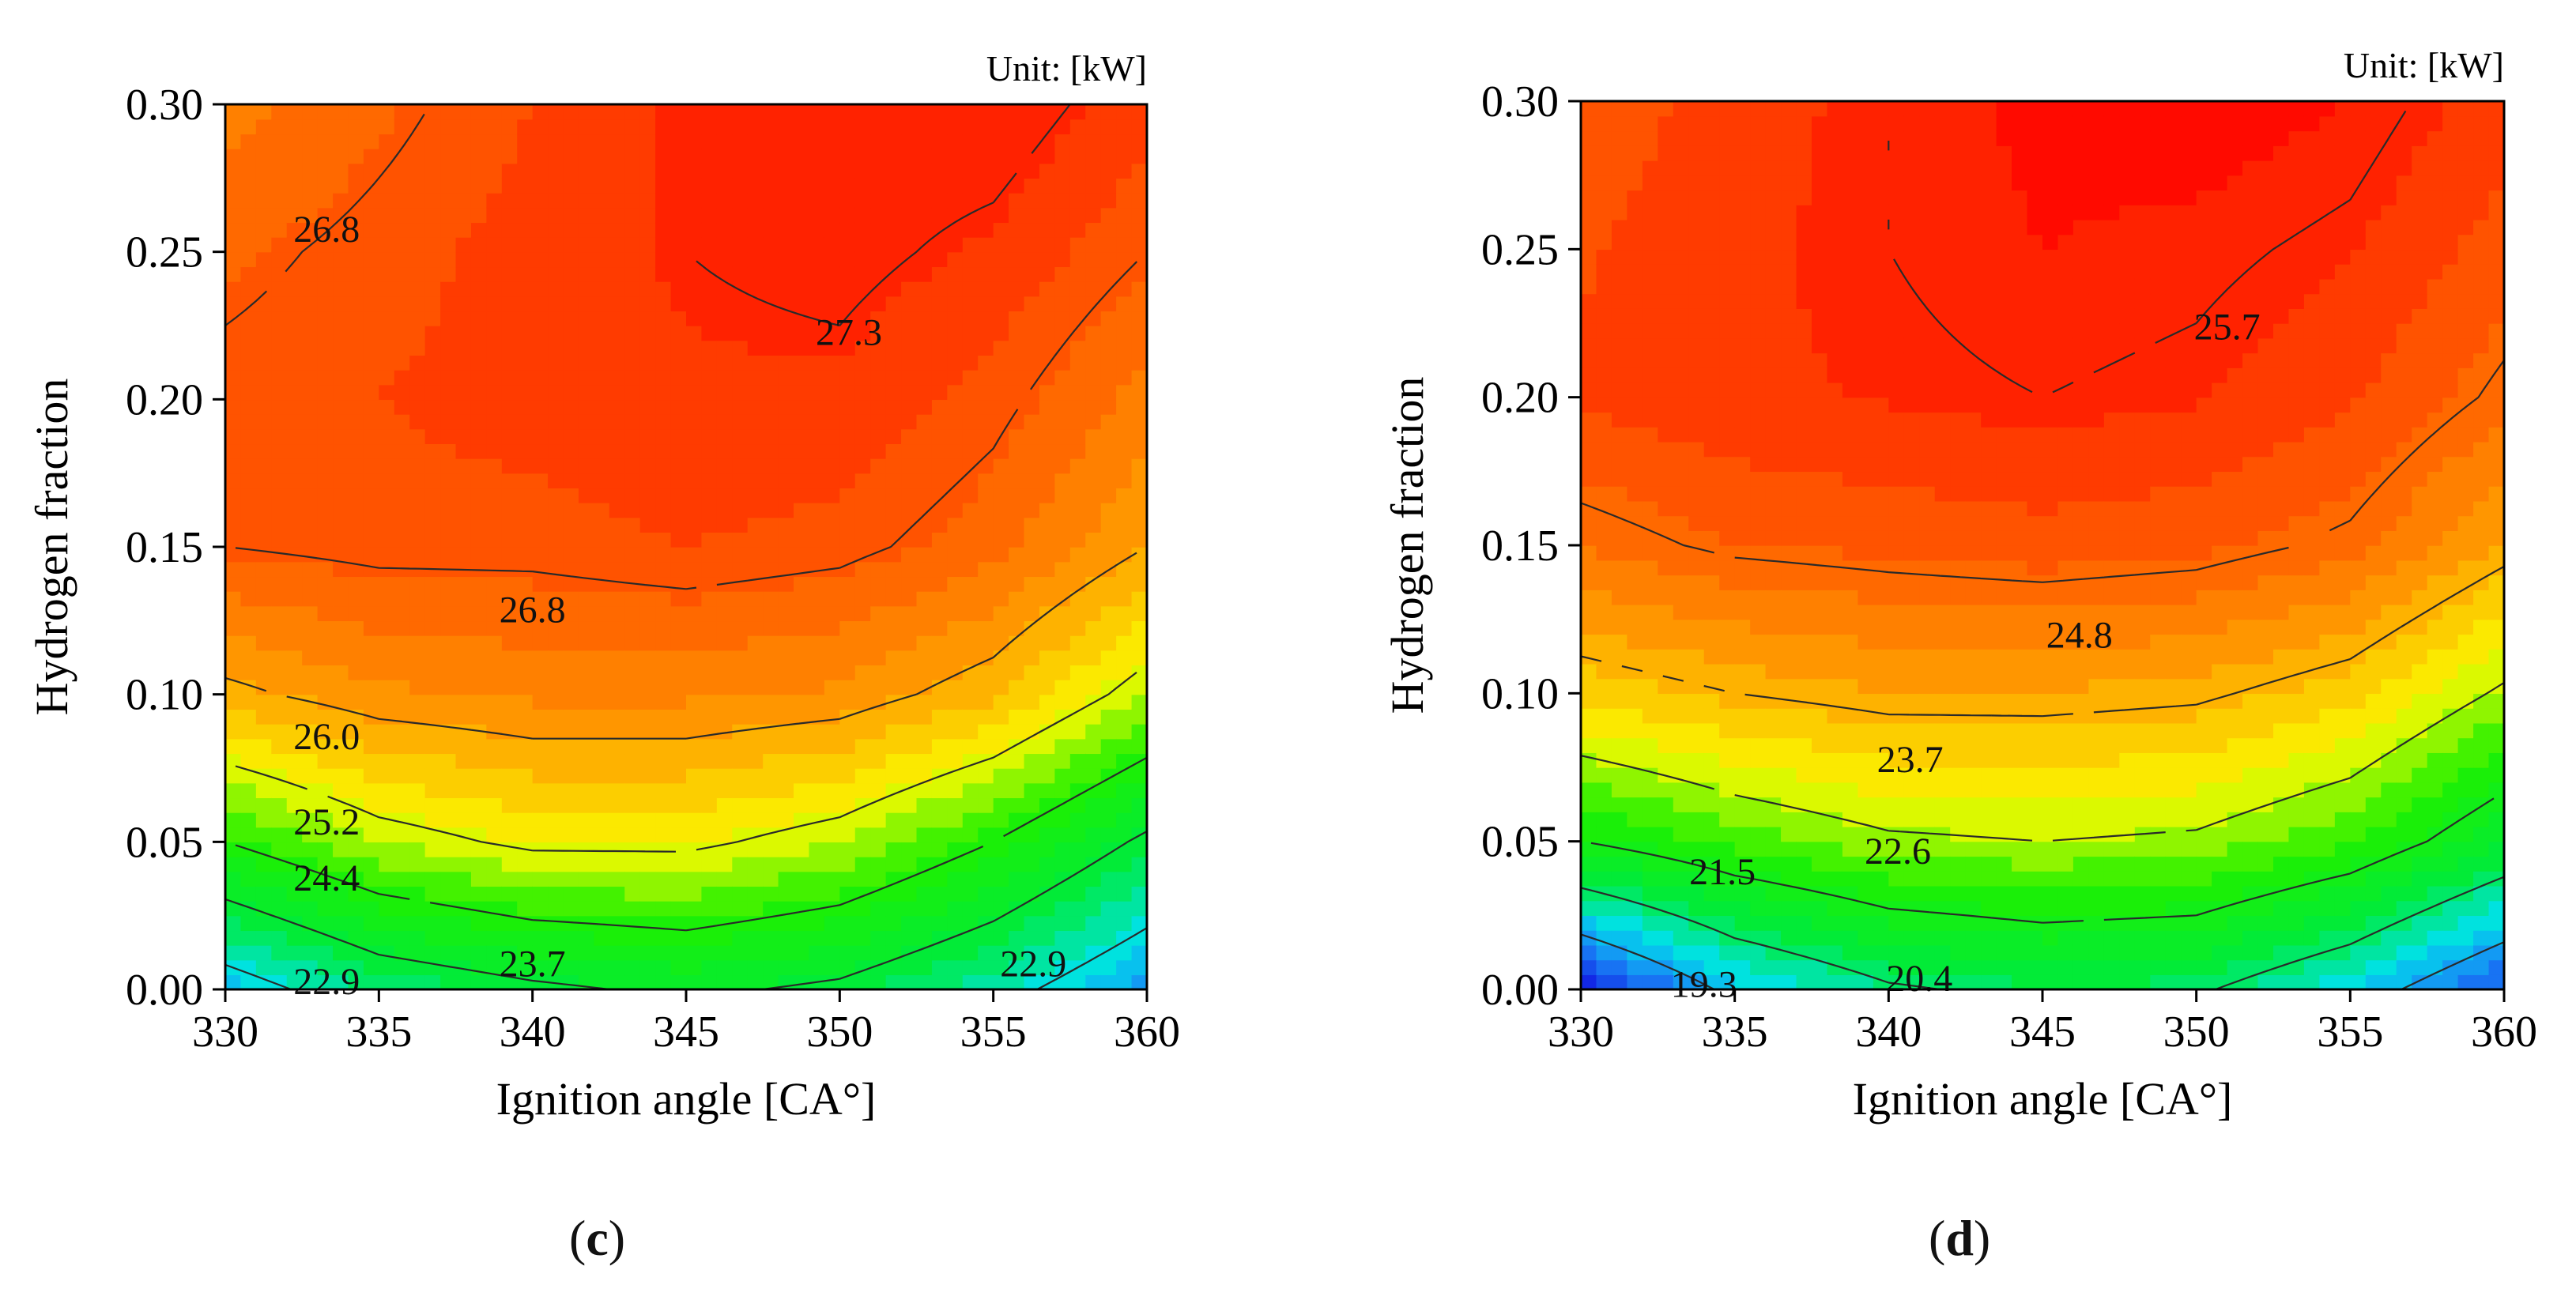 This screenshot has width=2576, height=1296. Describe the element at coordinates (686, 959) in the screenshot. I see `c-contour-line` at that location.